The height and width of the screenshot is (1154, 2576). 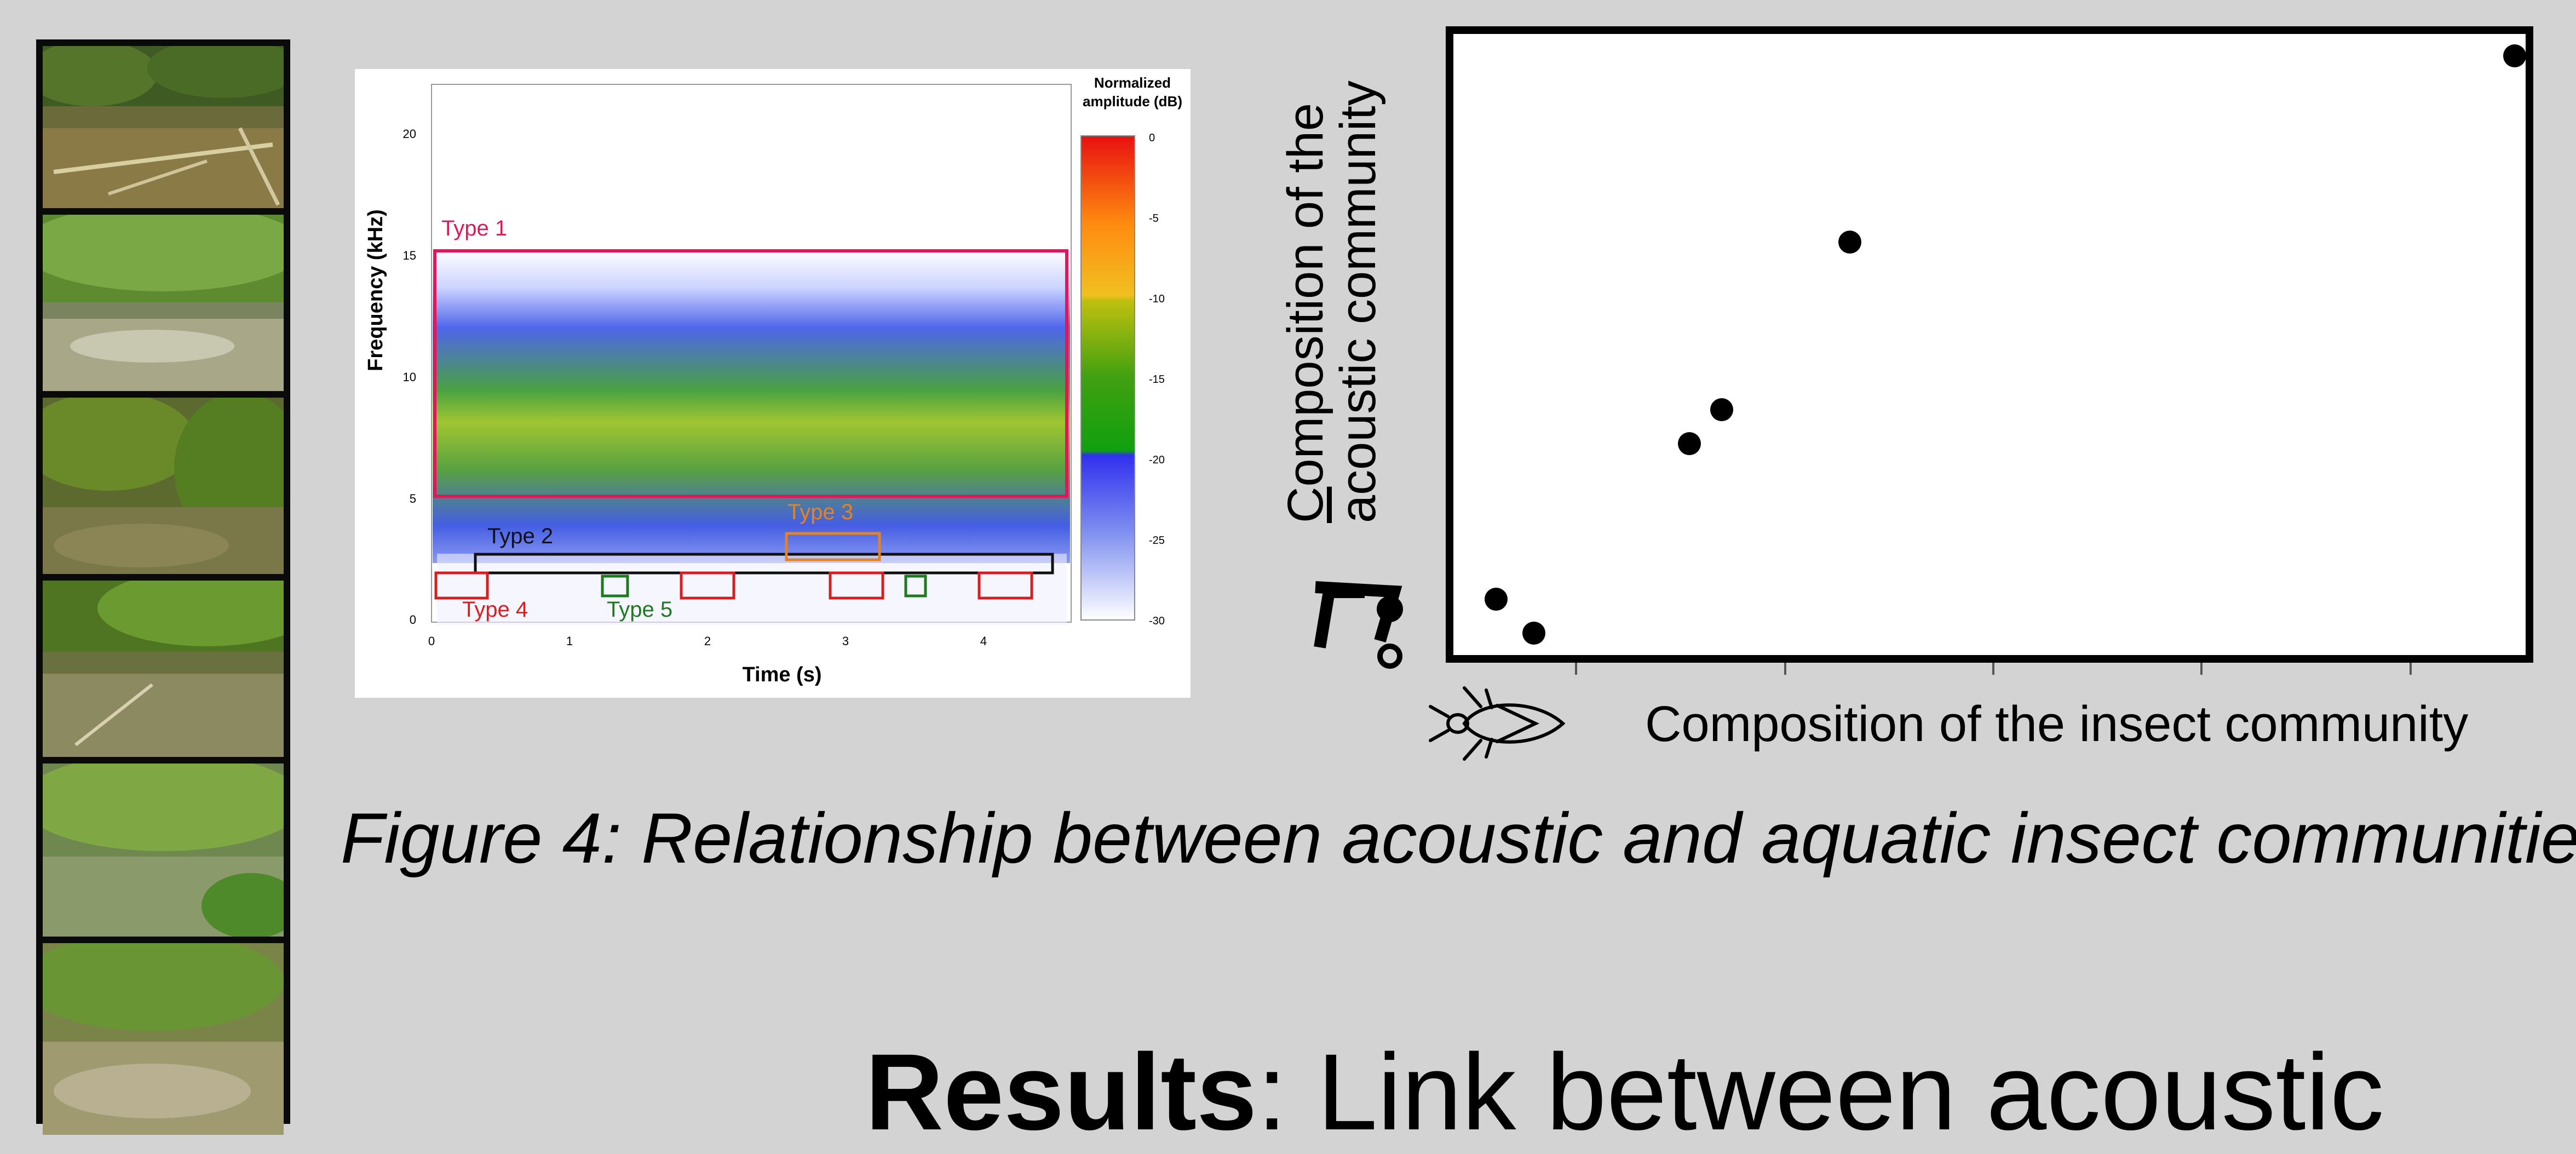 What do you see at coordinates (413, 499) in the screenshot?
I see `y-tick-5: 5` at bounding box center [413, 499].